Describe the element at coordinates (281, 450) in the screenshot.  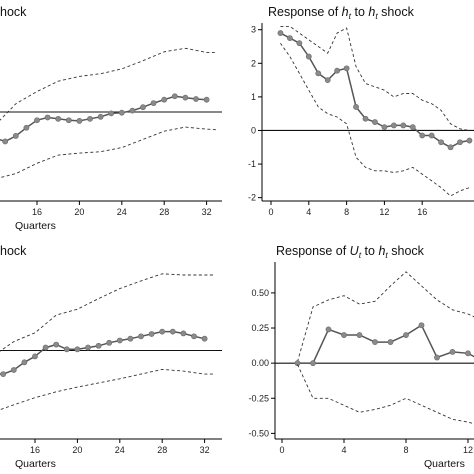
I see `x-tick-label: 0` at that location.